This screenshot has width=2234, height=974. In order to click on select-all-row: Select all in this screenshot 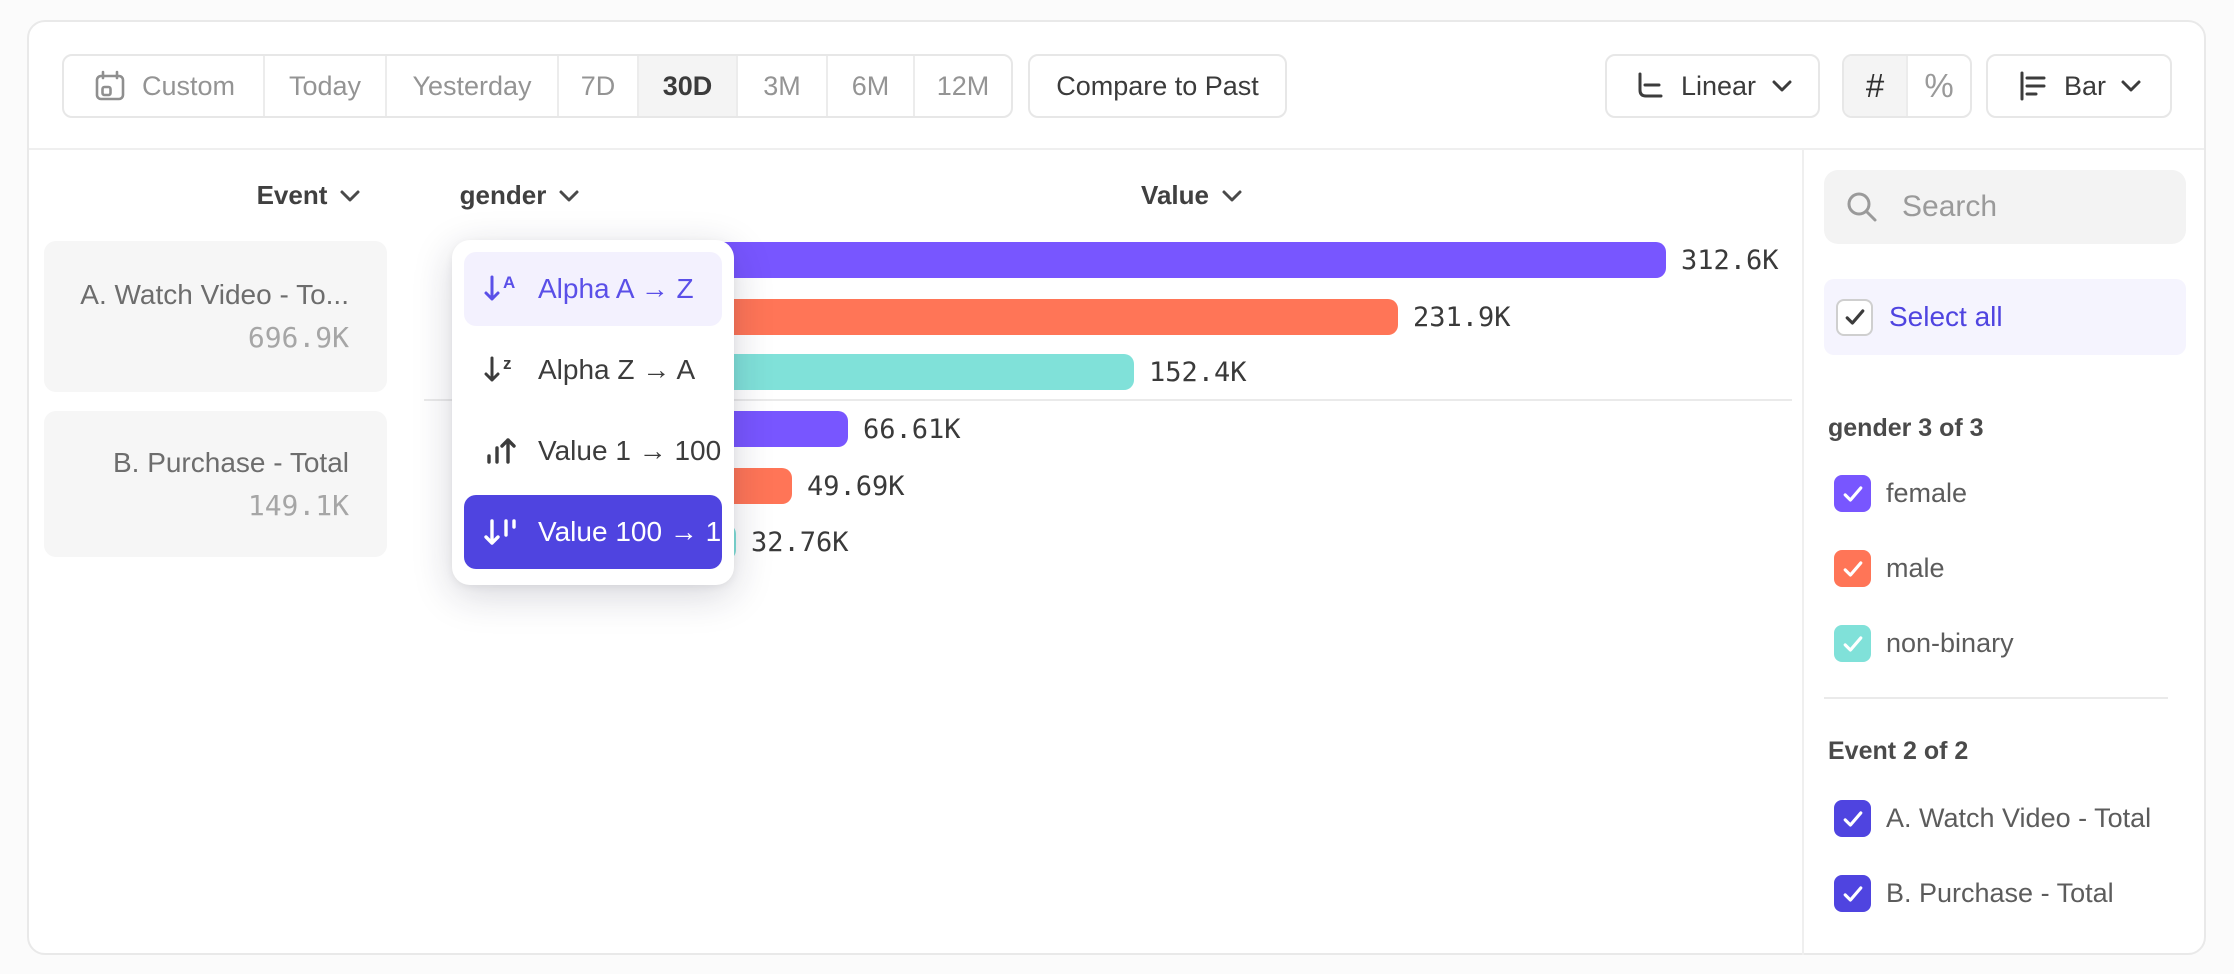, I will do `click(2005, 317)`.